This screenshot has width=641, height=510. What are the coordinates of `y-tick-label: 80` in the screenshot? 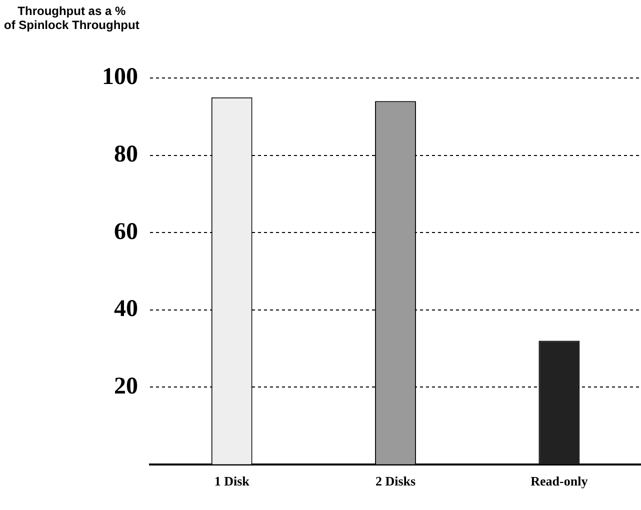 It's located at (126, 154).